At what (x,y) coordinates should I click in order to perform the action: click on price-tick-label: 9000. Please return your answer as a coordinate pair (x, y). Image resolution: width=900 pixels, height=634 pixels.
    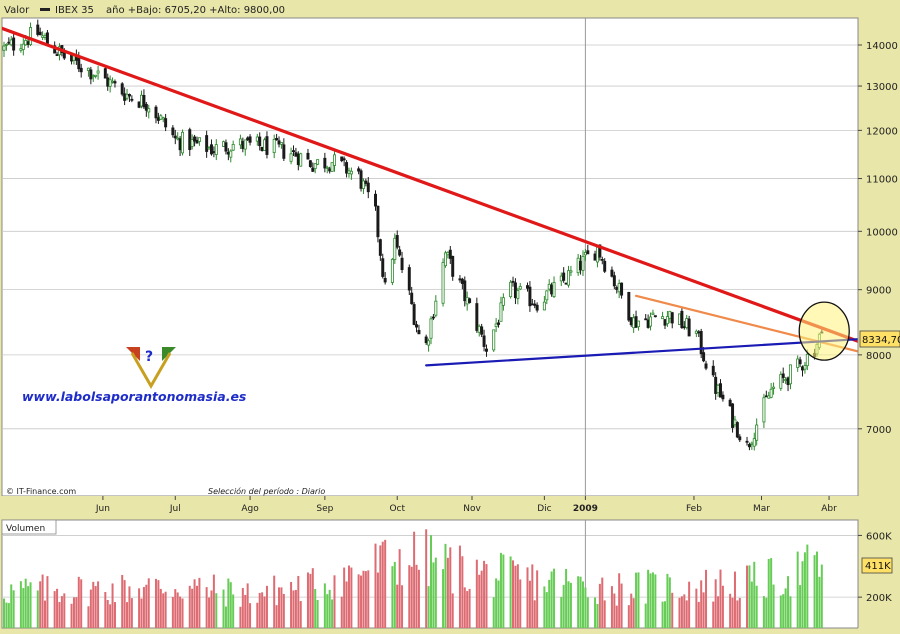
    Looking at the image, I should click on (878, 291).